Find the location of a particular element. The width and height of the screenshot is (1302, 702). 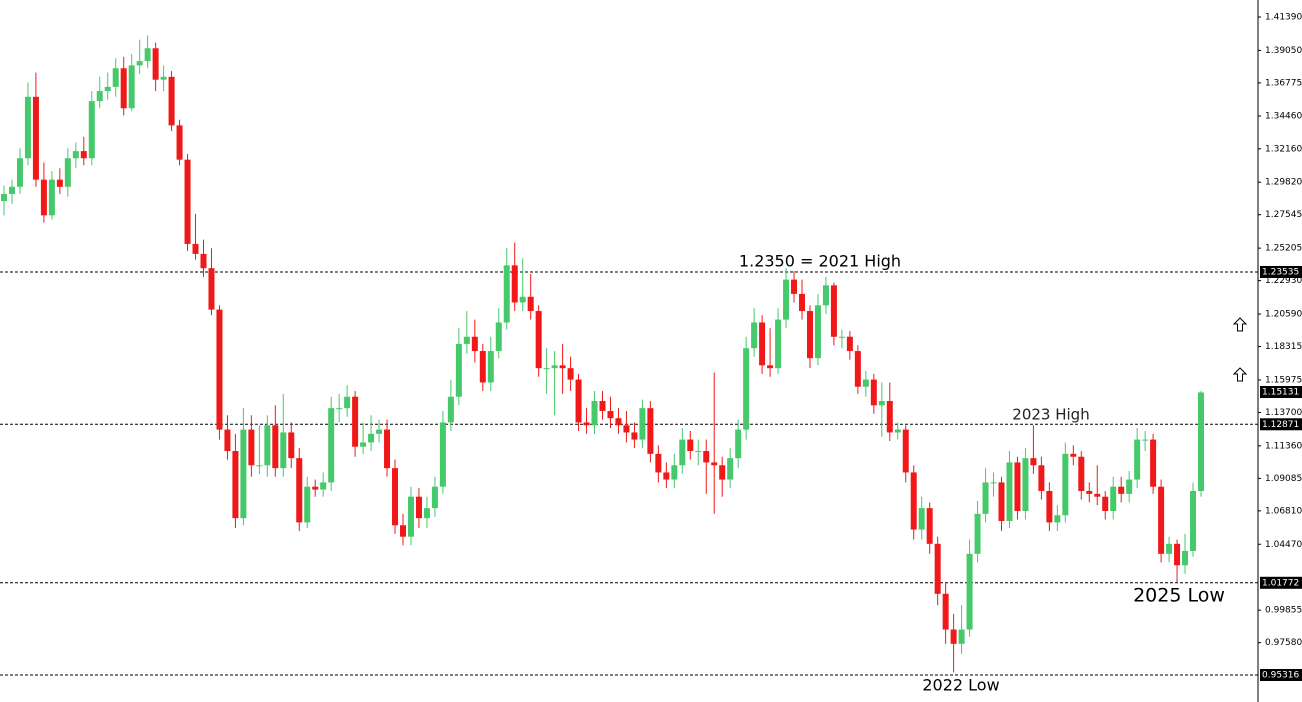

y-tick-label: 1.06810 is located at coordinates (1283, 511).